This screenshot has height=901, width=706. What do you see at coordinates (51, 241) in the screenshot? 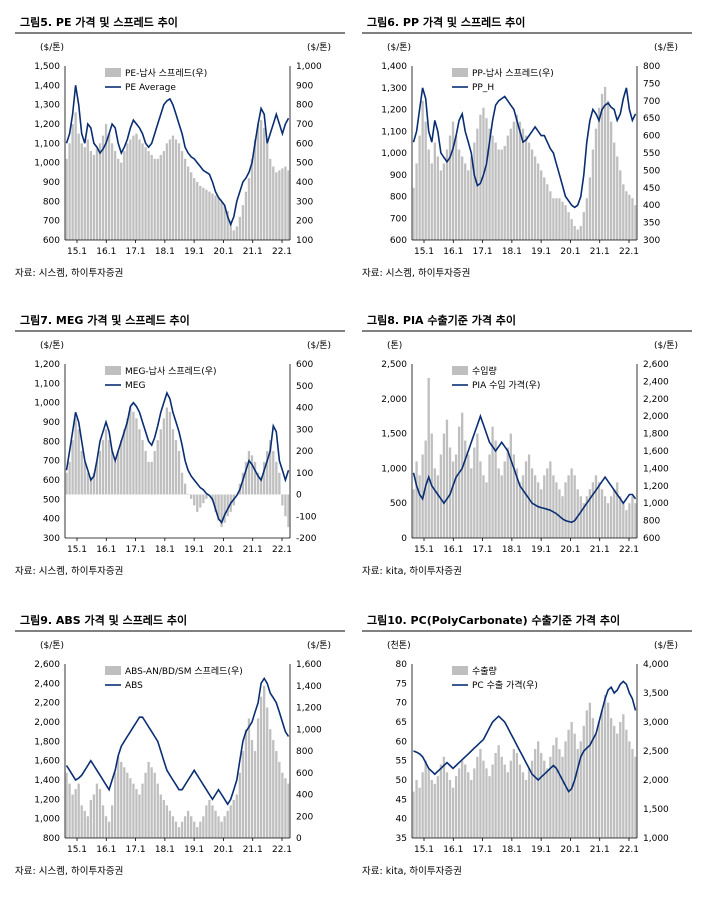
I see `left-tick-label: 600` at bounding box center [51, 241].